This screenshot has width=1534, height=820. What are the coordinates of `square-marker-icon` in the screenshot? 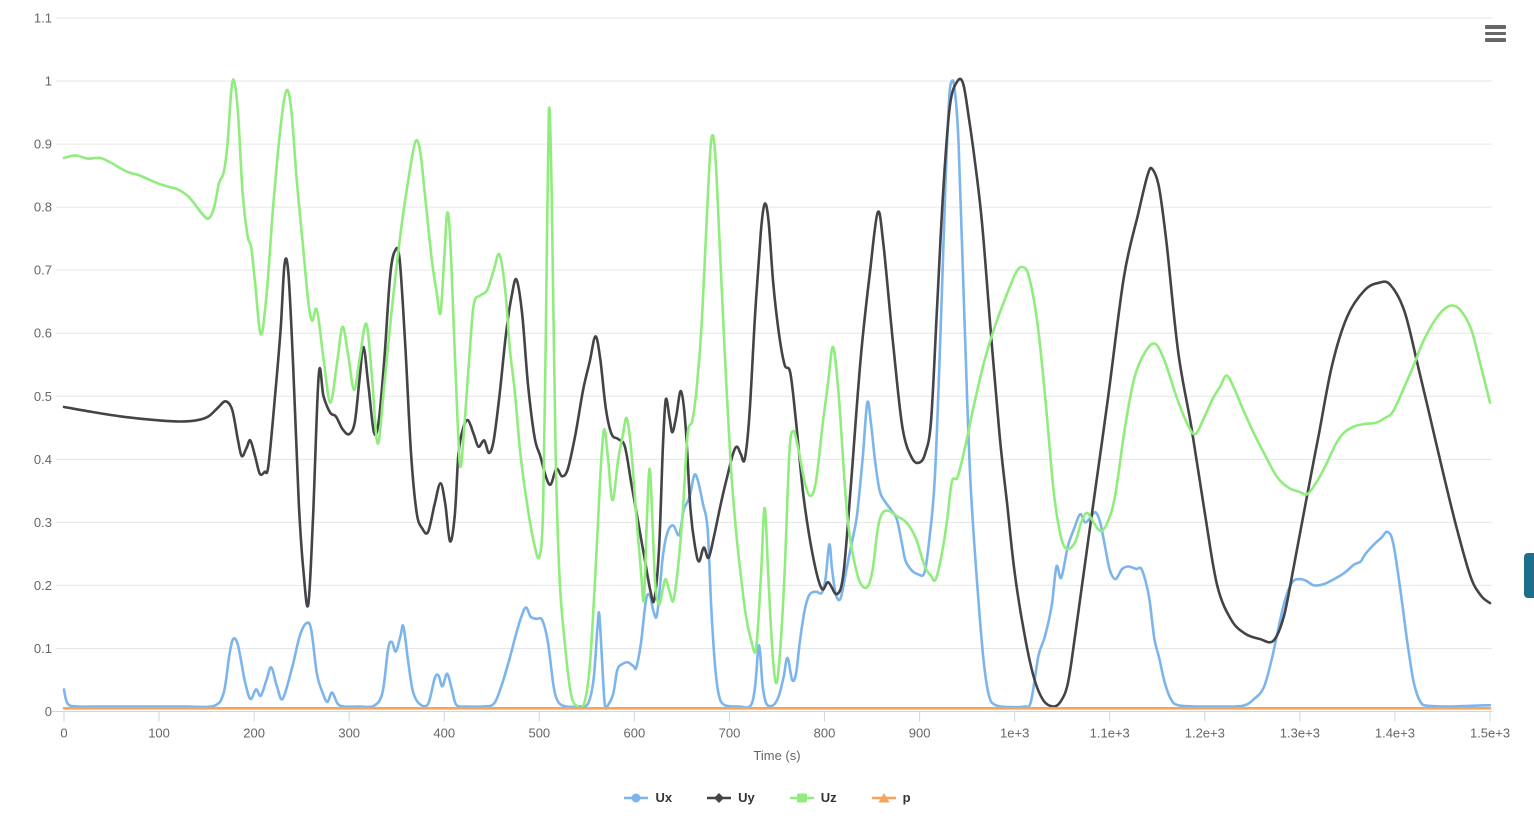 It's located at (801, 797).